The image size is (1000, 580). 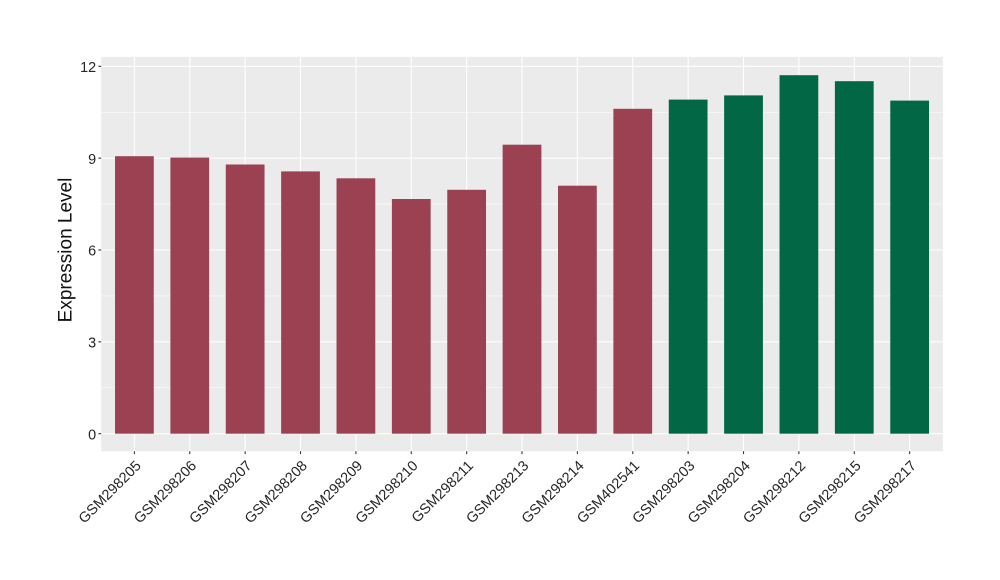 I want to click on svg-text: 3, so click(x=92, y=343).